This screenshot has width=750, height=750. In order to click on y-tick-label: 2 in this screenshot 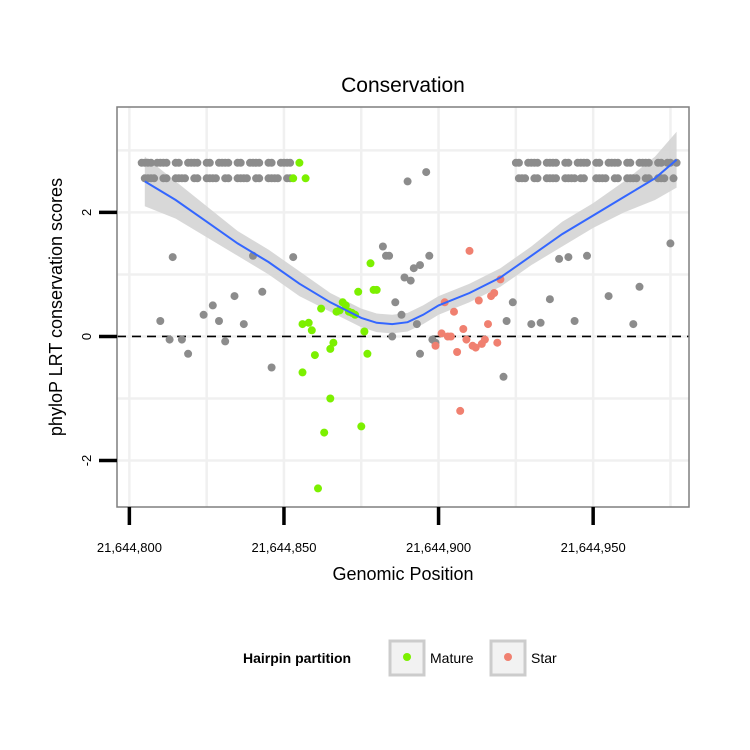, I will do `click(86, 212)`.